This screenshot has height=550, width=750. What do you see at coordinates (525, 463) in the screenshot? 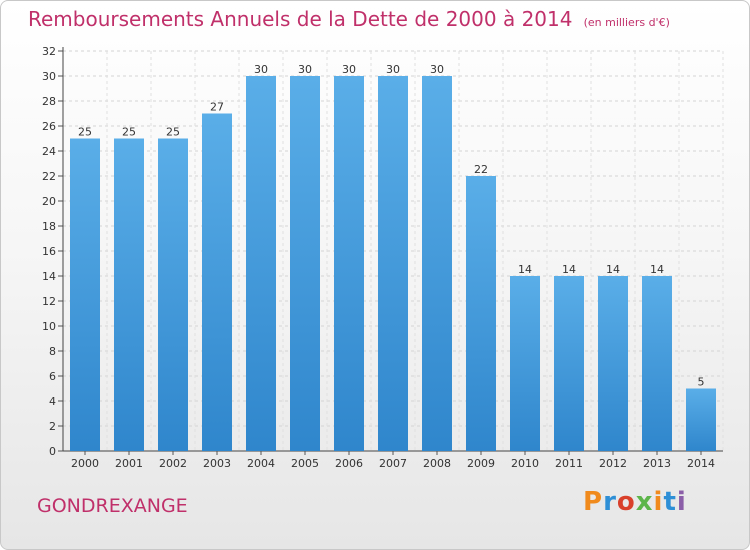
I see `x-tick-label: 2010` at bounding box center [525, 463].